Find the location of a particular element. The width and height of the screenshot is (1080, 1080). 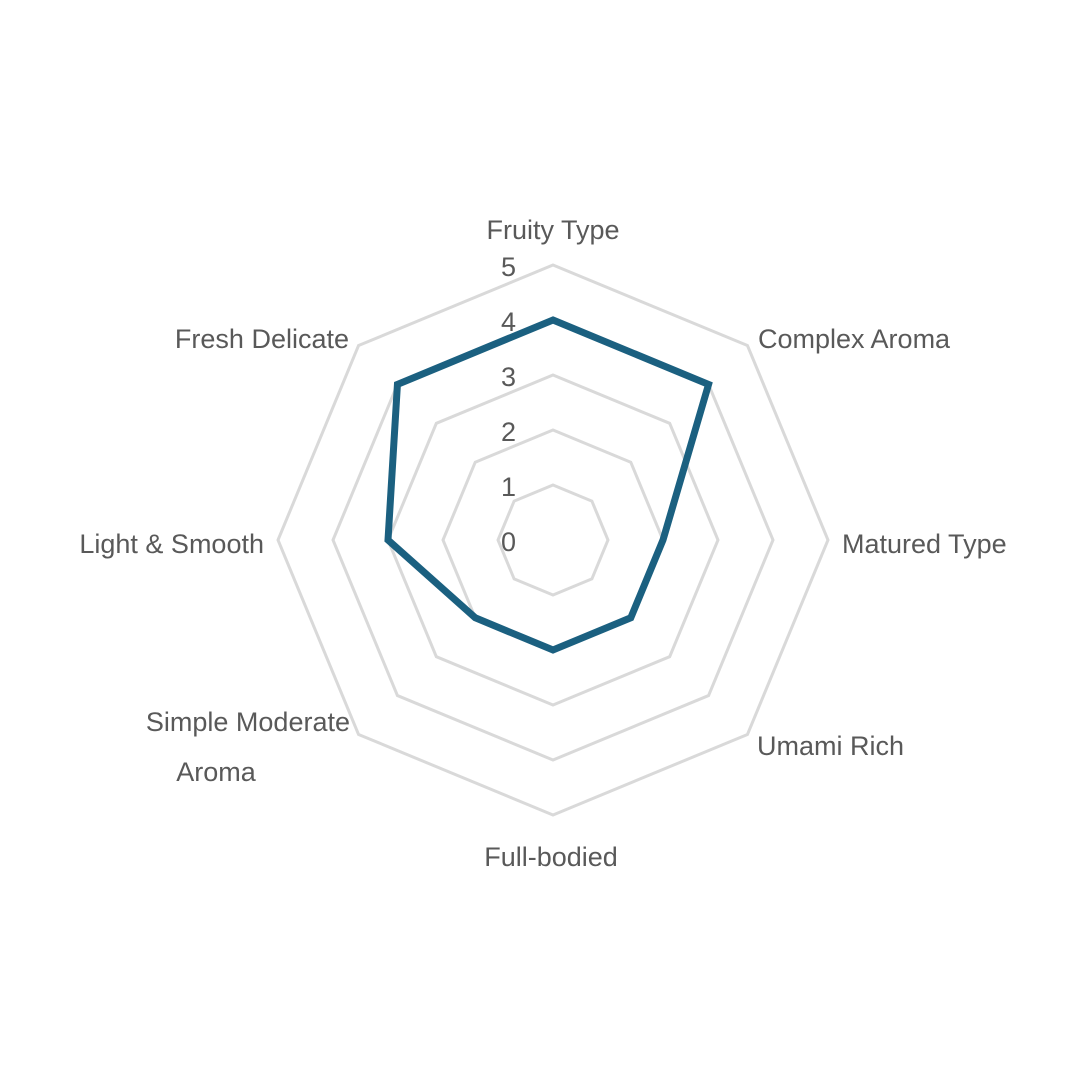

tick-label: 2 is located at coordinates (508, 432).